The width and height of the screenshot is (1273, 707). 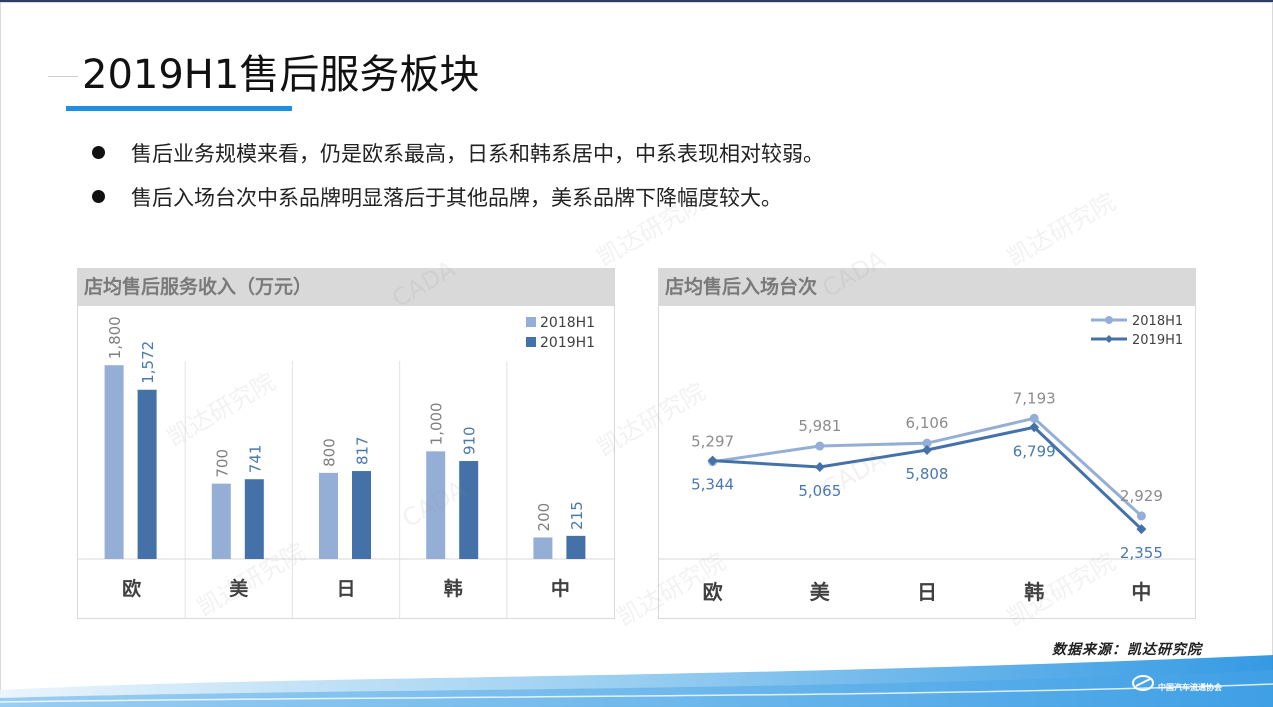 What do you see at coordinates (927, 423) in the screenshot?
I see `line-data-label: 6,106` at bounding box center [927, 423].